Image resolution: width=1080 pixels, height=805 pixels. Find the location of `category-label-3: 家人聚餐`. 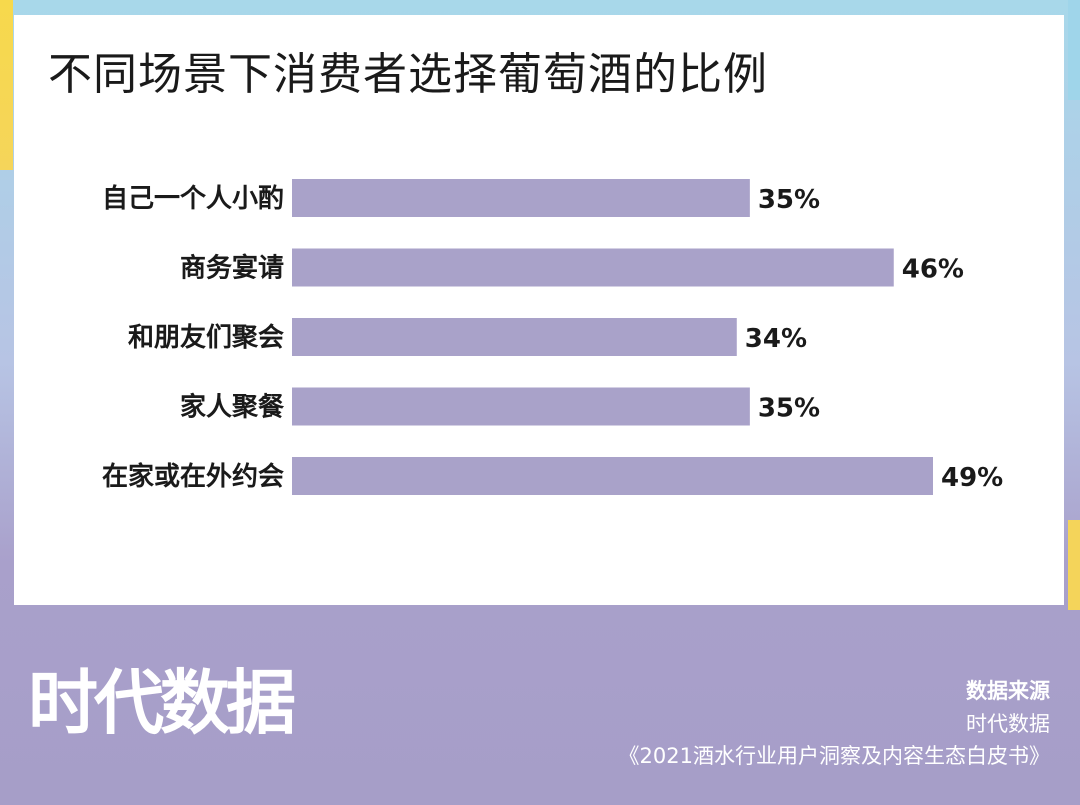

category-label-3: 家人聚餐 is located at coordinates (232, 407).